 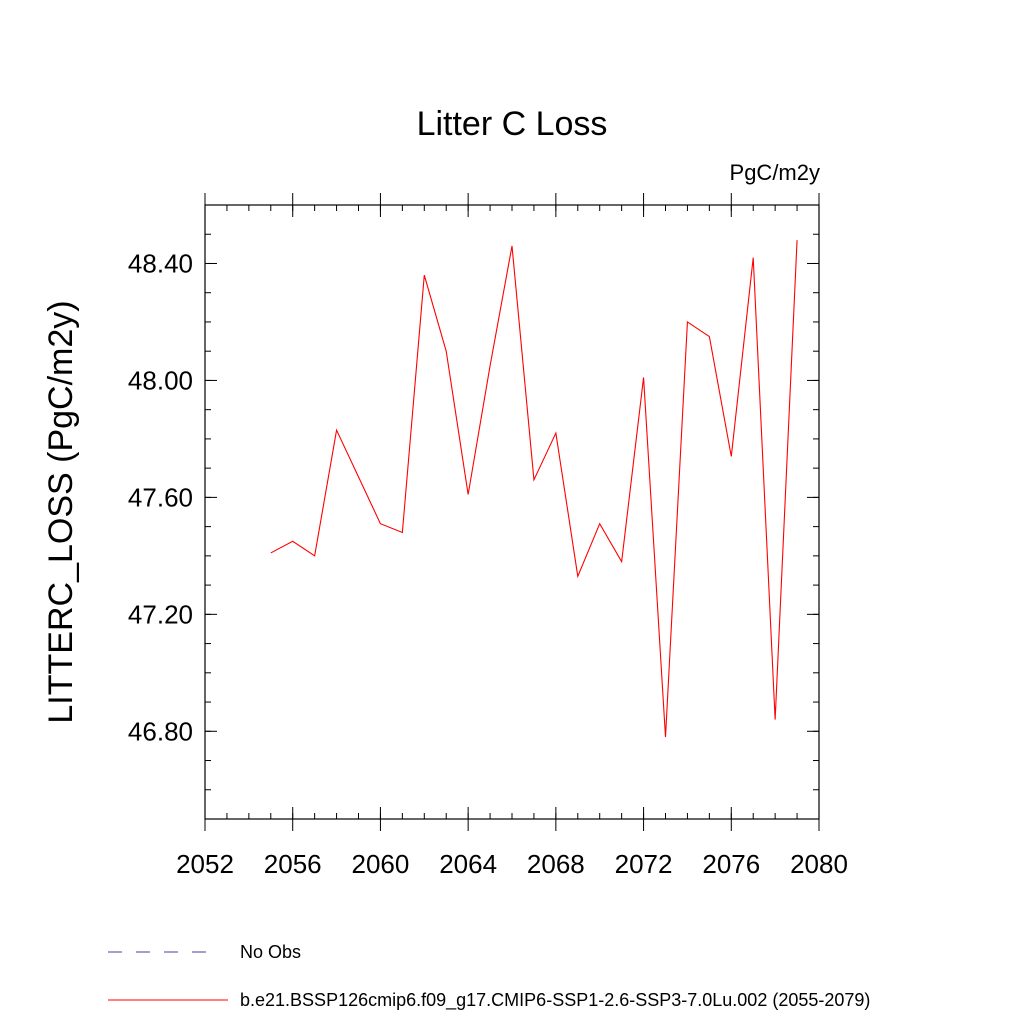 I want to click on x-tick-label: 2064, so click(x=468, y=864).